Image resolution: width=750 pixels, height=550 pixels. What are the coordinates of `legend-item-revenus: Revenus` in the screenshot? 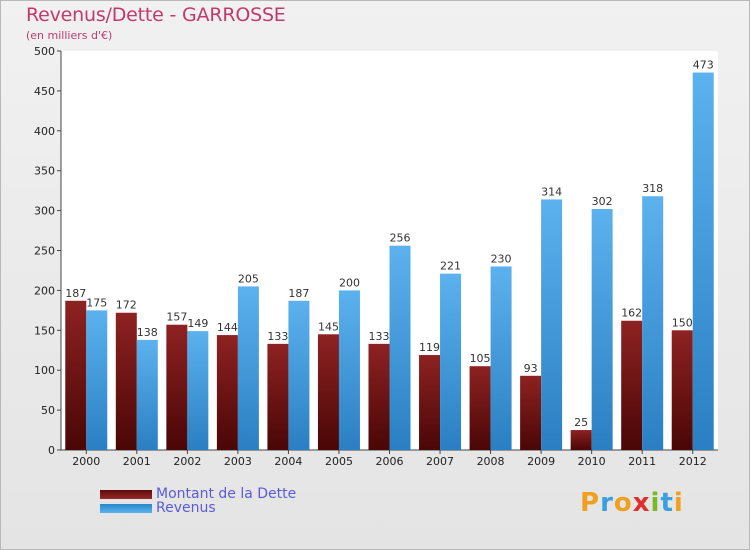 It's located at (158, 508).